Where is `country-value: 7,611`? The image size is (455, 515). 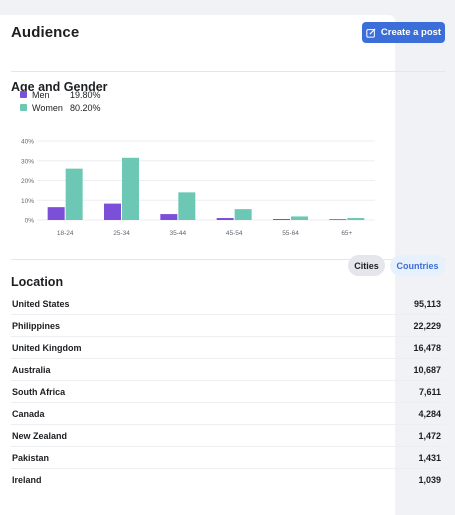
country-value: 7,611 is located at coordinates (429, 391).